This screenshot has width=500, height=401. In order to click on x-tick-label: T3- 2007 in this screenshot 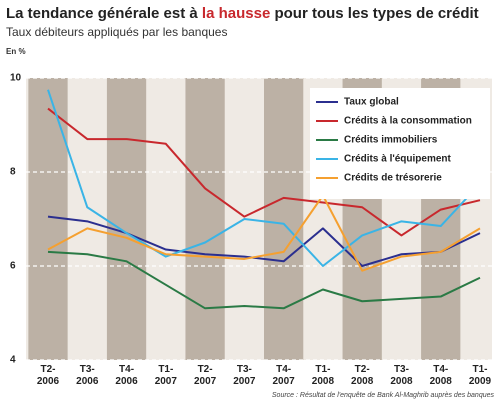, I will do `click(244, 375)`.